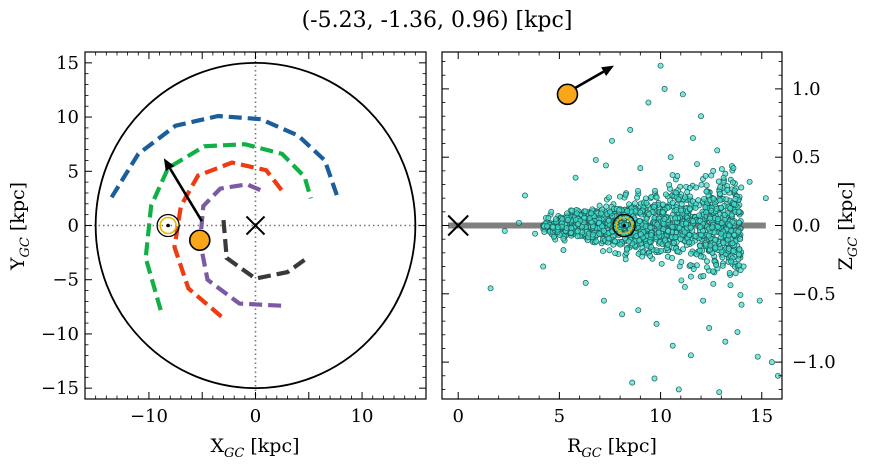 This screenshot has width=874, height=464. I want to click on sun-symbol-dot, so click(624, 225).